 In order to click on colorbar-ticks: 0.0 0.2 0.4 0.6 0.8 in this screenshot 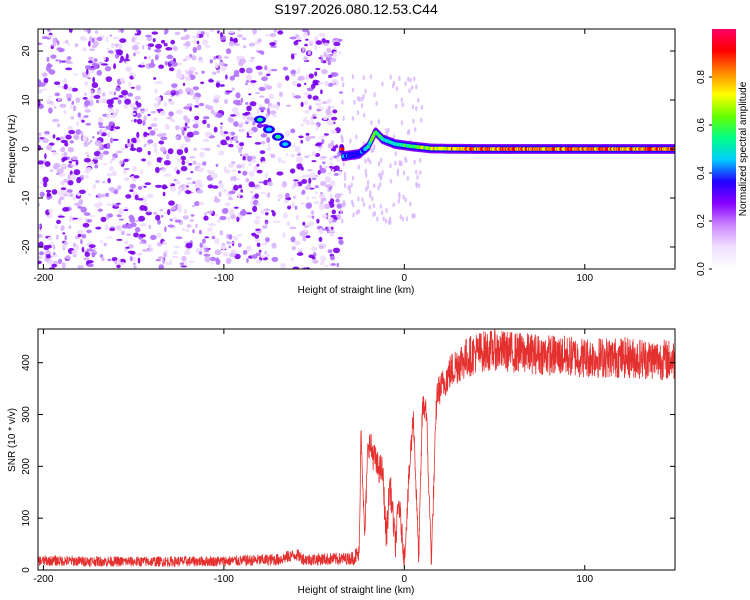, I will do `click(704, 173)`.